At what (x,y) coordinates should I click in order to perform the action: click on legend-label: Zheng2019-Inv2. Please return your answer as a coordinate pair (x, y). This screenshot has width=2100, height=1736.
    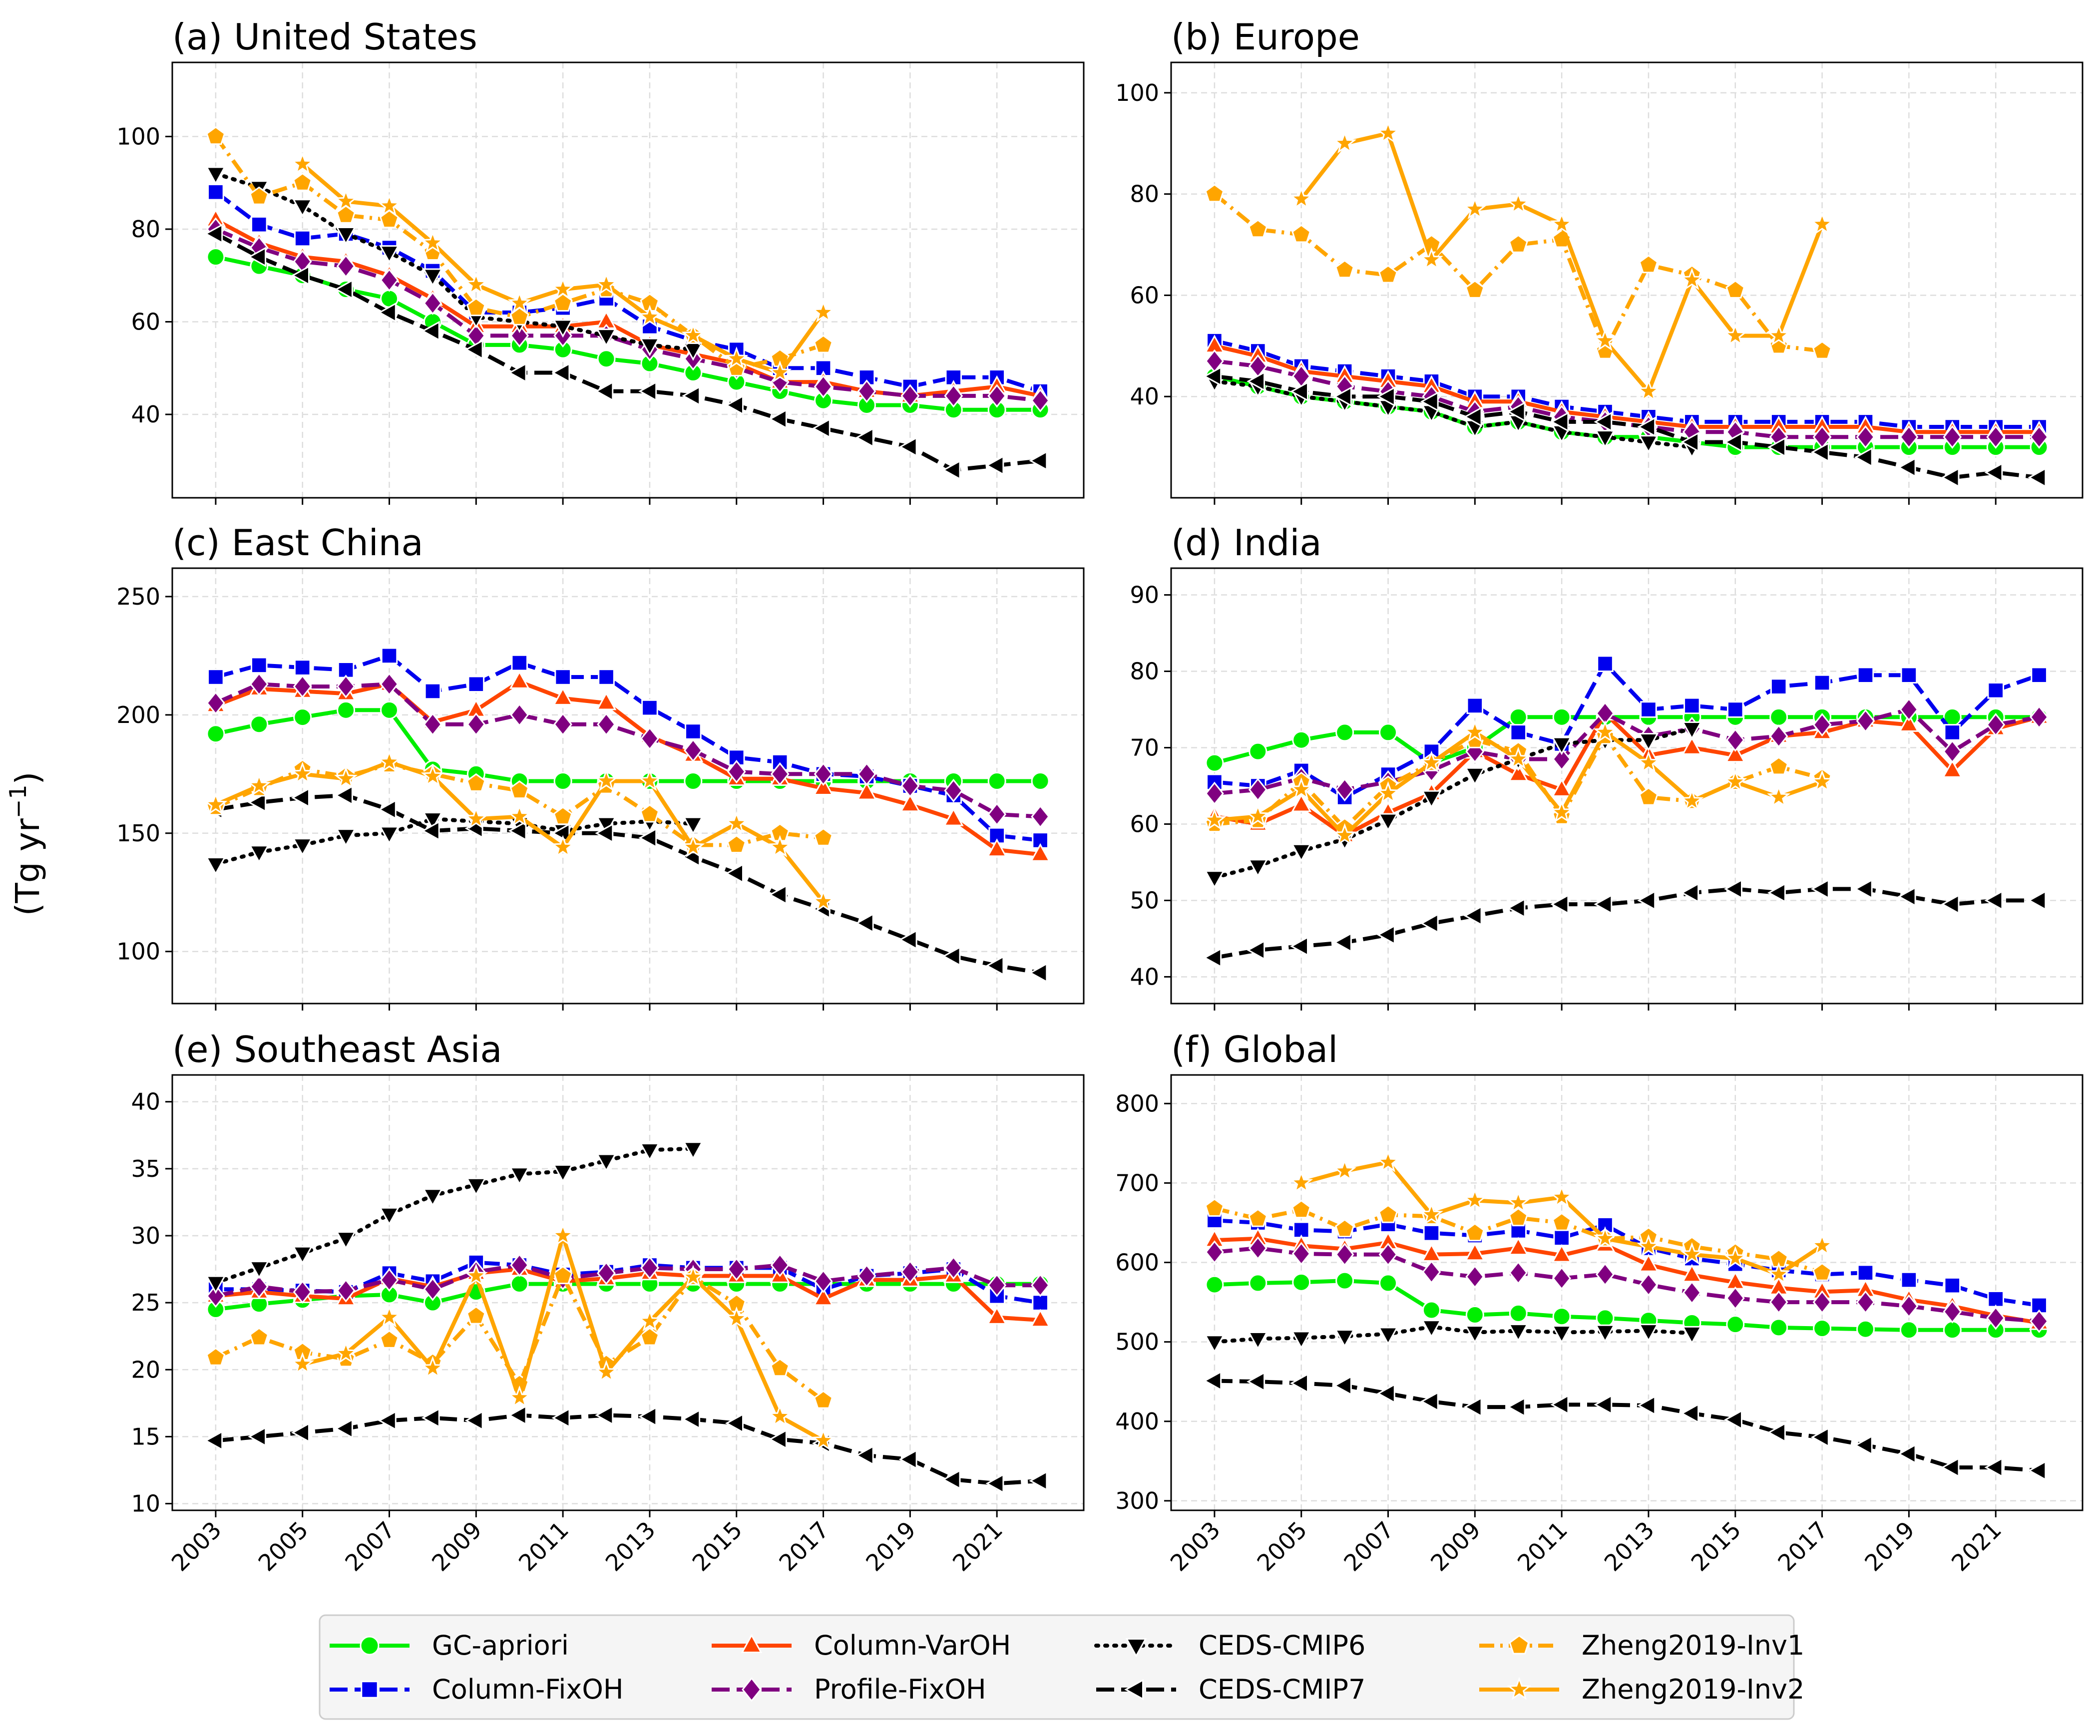
    Looking at the image, I should click on (1693, 1689).